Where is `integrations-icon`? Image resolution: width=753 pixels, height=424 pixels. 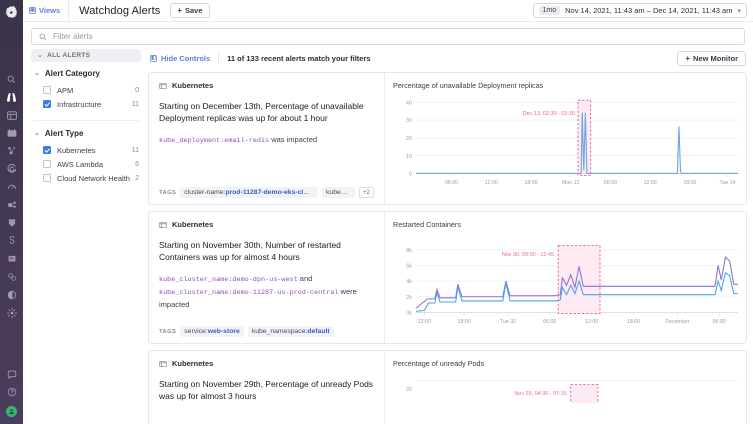 integrations-icon is located at coordinates (11, 313).